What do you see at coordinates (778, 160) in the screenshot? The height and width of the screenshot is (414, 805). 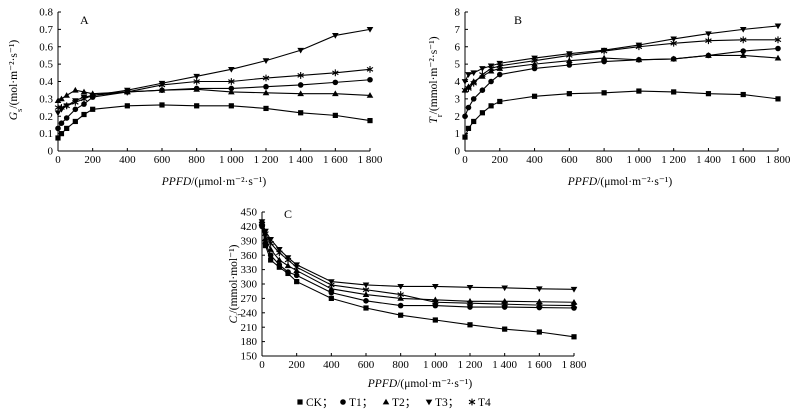 I see `x-tick-label: 1 800` at bounding box center [778, 160].